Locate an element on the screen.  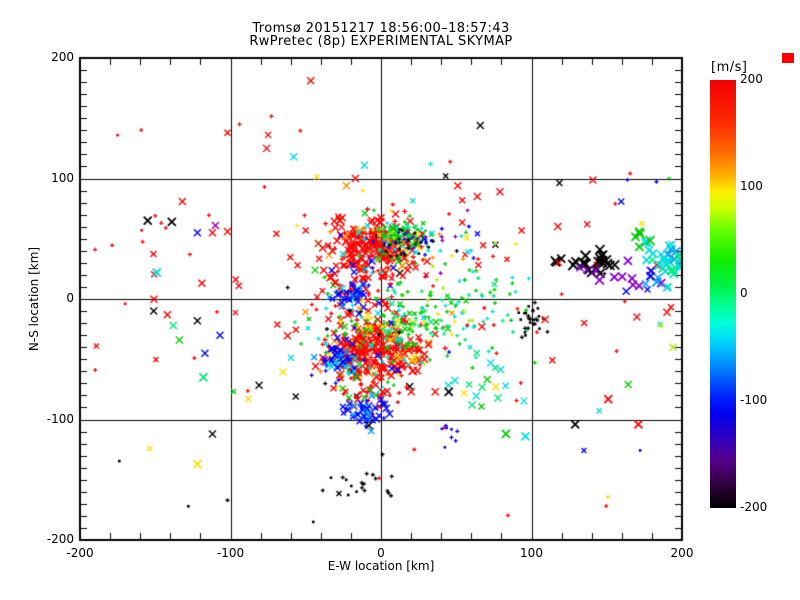
colorbar-tick-label: -200 is located at coordinates (754, 507).